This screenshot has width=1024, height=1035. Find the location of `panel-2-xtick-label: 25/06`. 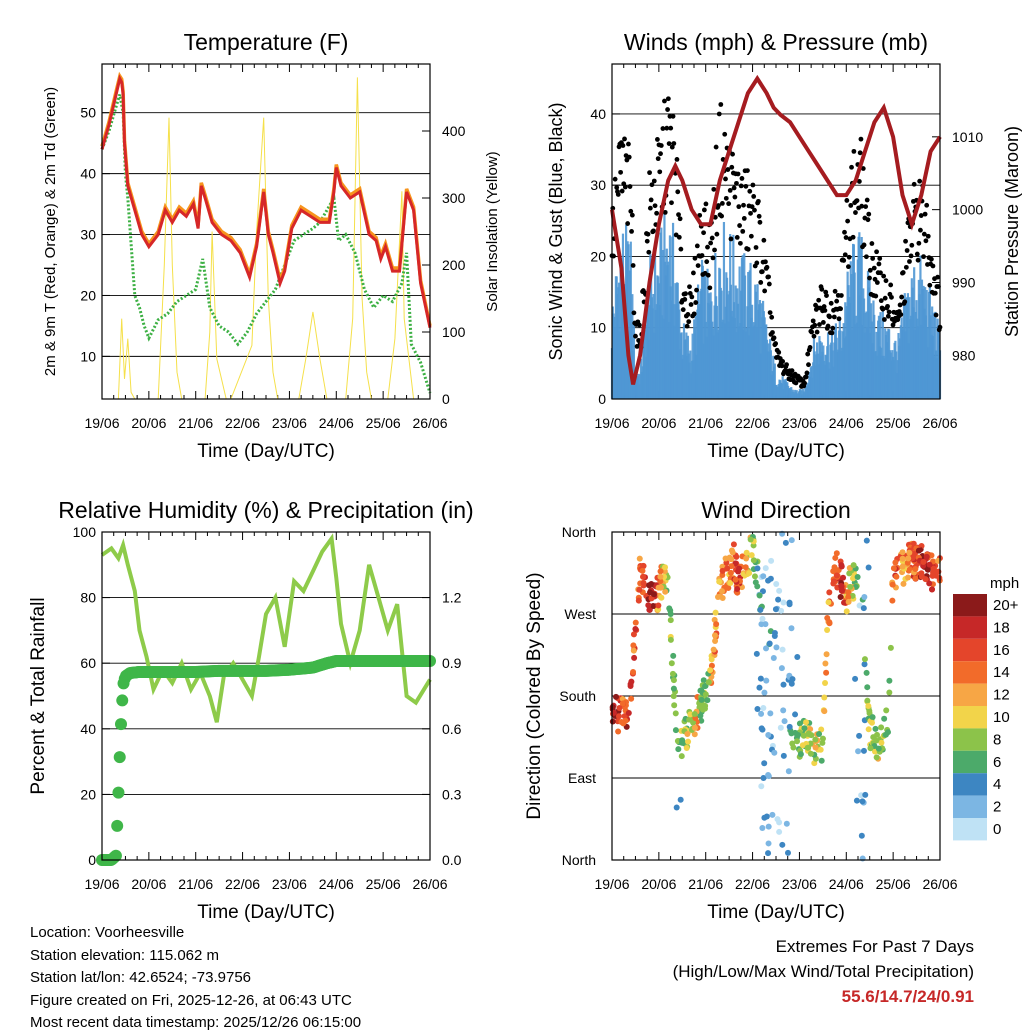

panel-2-xtick-label: 25/06 is located at coordinates (893, 423).